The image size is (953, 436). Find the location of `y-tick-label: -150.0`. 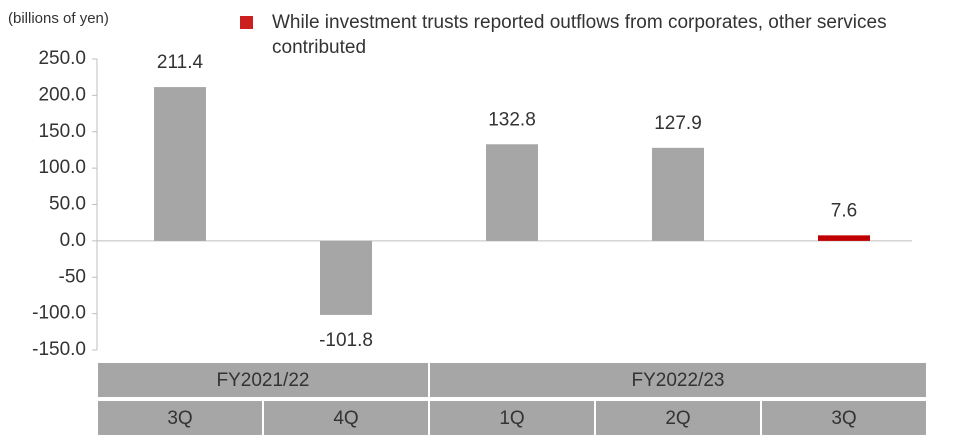

y-tick-label: -150.0 is located at coordinates (59, 349).